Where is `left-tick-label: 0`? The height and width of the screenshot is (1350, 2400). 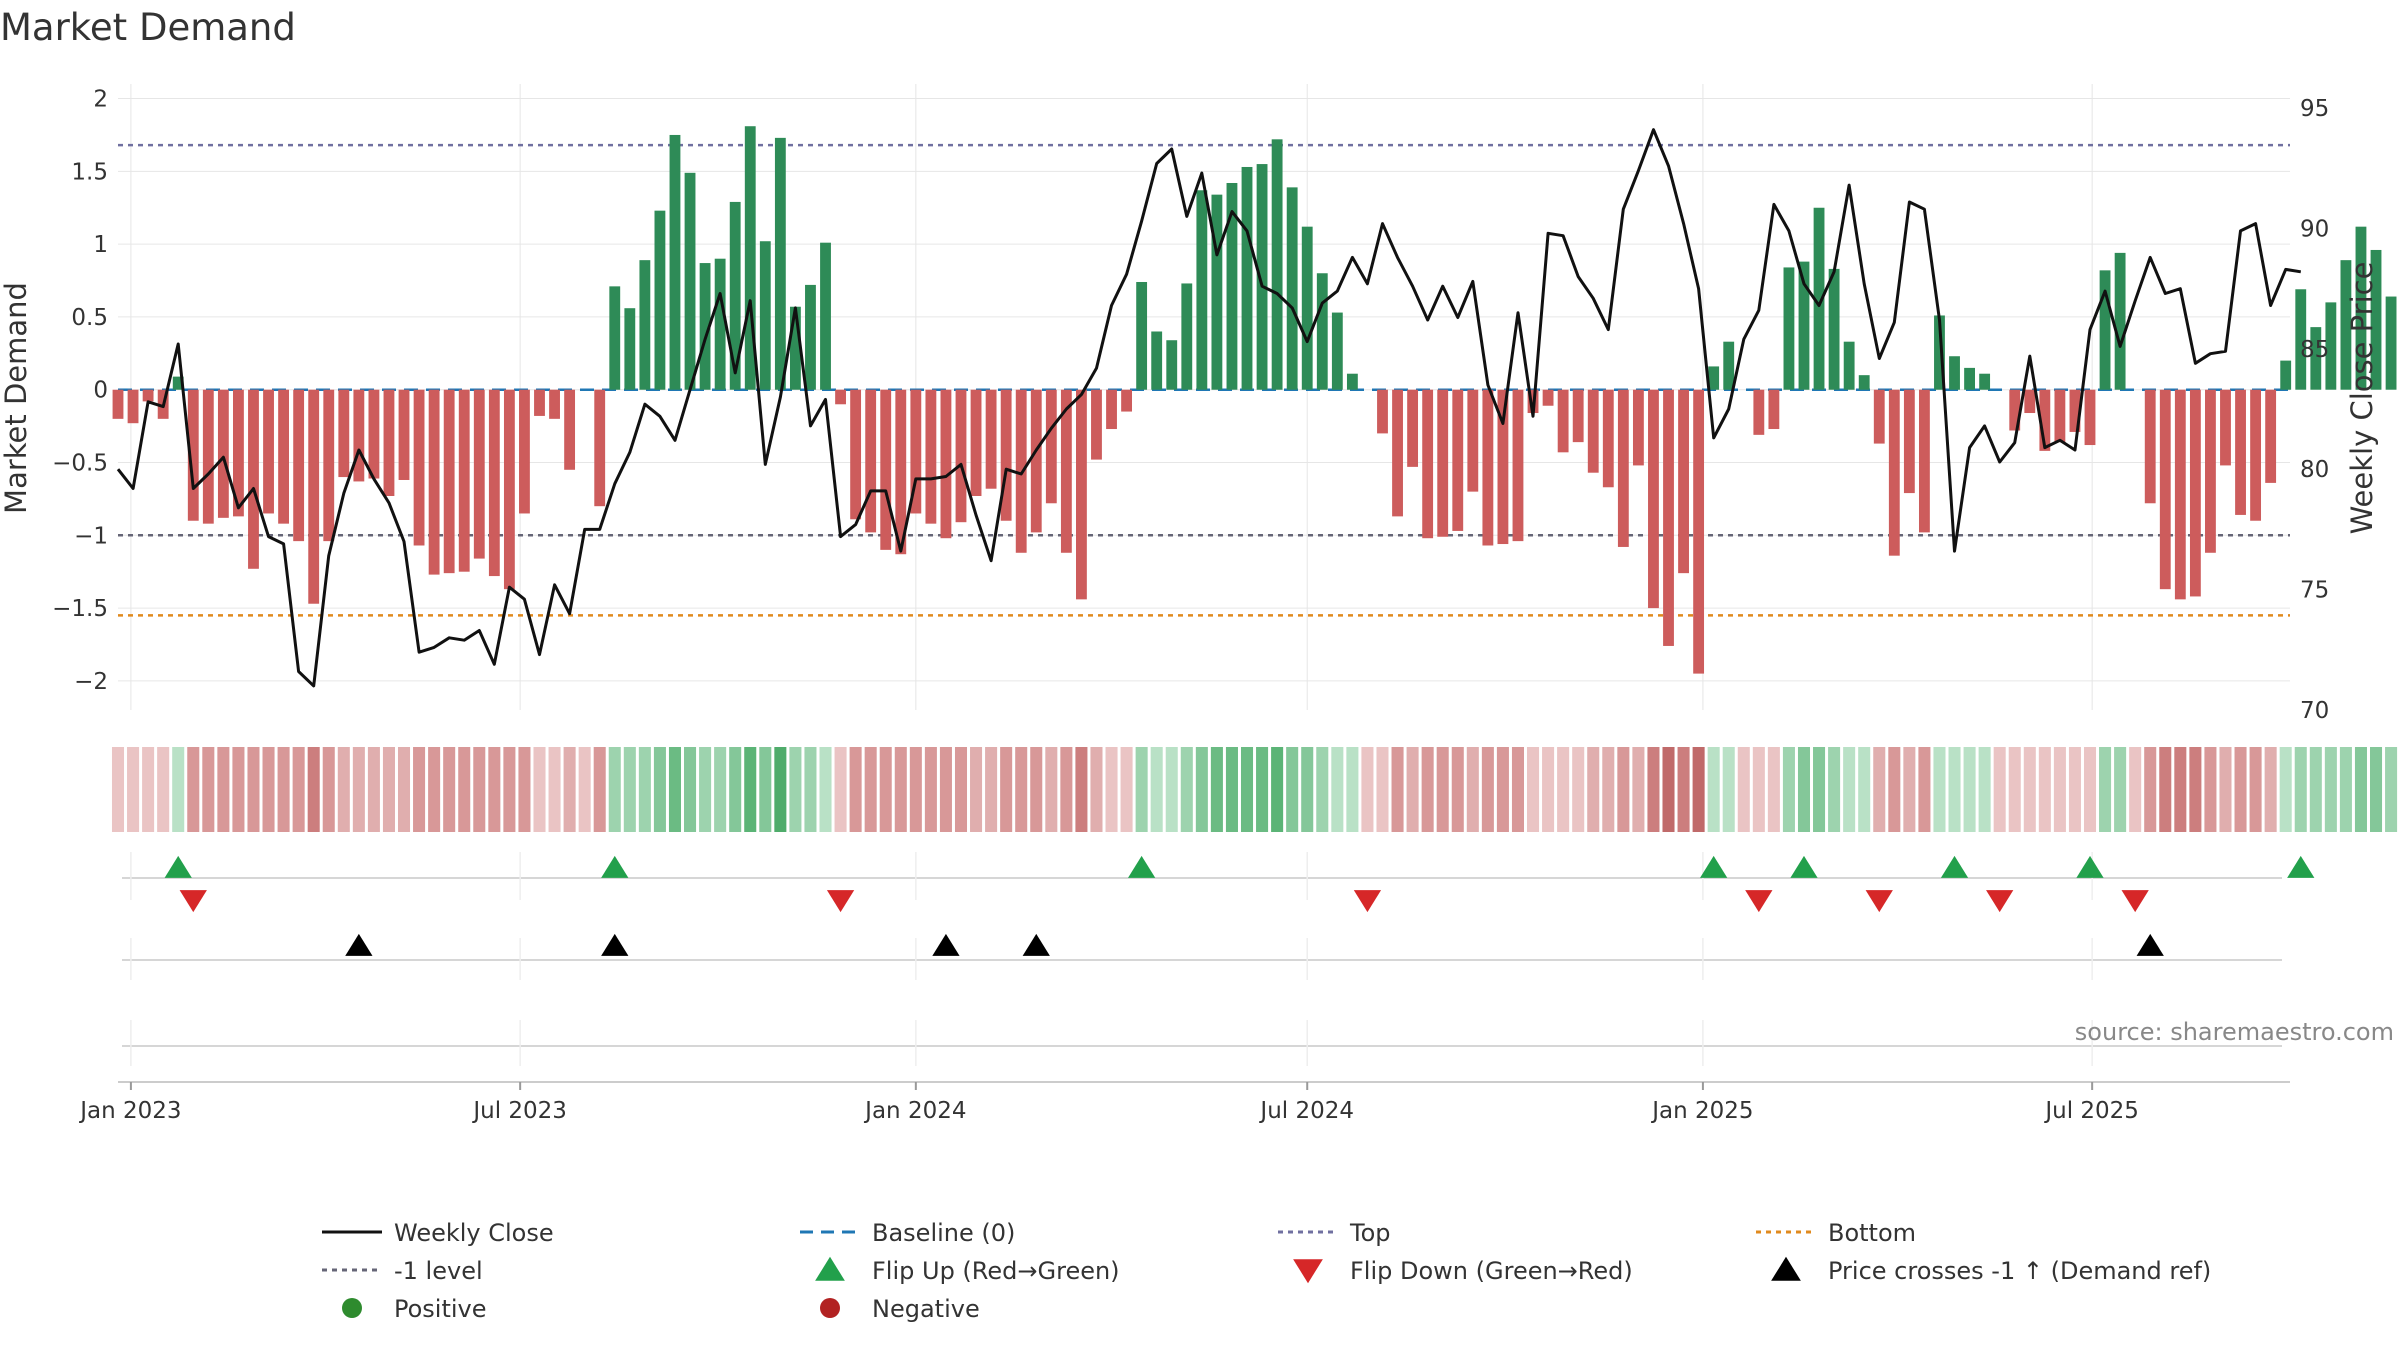
left-tick-label: 0 is located at coordinates (100, 391).